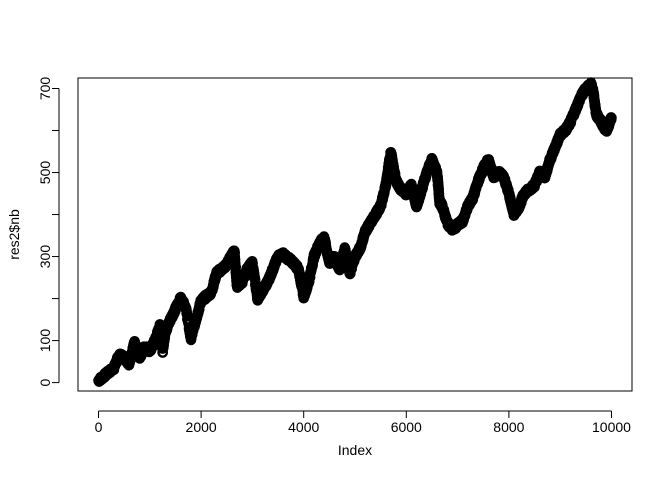 This screenshot has height=480, width=672. What do you see at coordinates (355, 450) in the screenshot?
I see `x-axis-title: Index` at bounding box center [355, 450].